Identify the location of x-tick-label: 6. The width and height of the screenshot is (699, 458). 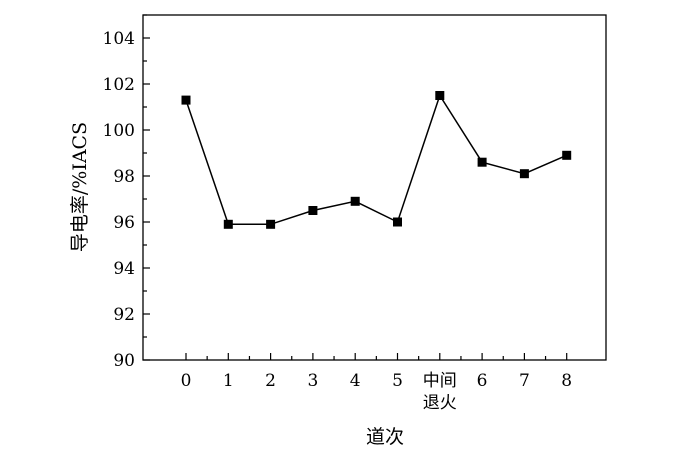
(482, 381).